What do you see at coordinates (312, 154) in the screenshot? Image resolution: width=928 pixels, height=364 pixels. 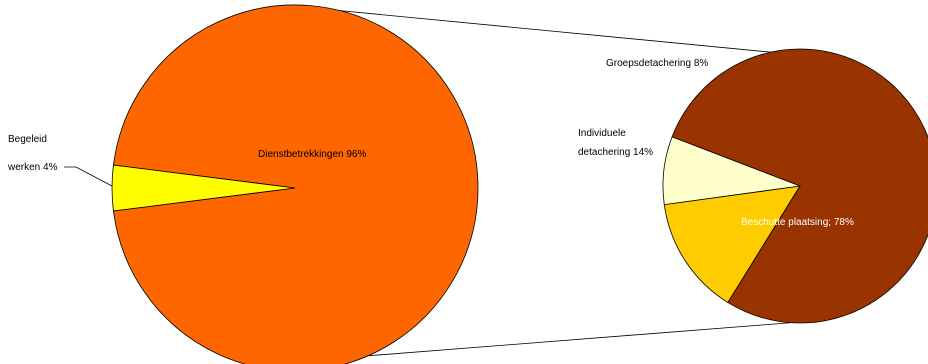 I see `label-dienstbetrekkingen: Dienstbetrekkingen 96%` at bounding box center [312, 154].